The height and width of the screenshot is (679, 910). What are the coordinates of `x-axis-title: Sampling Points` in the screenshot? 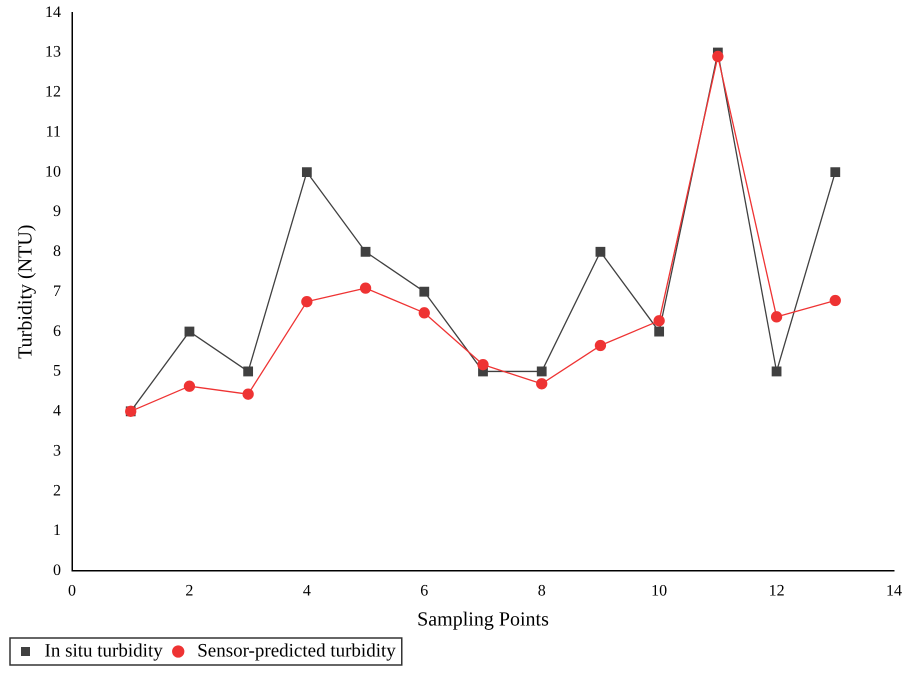 It's located at (483, 619).